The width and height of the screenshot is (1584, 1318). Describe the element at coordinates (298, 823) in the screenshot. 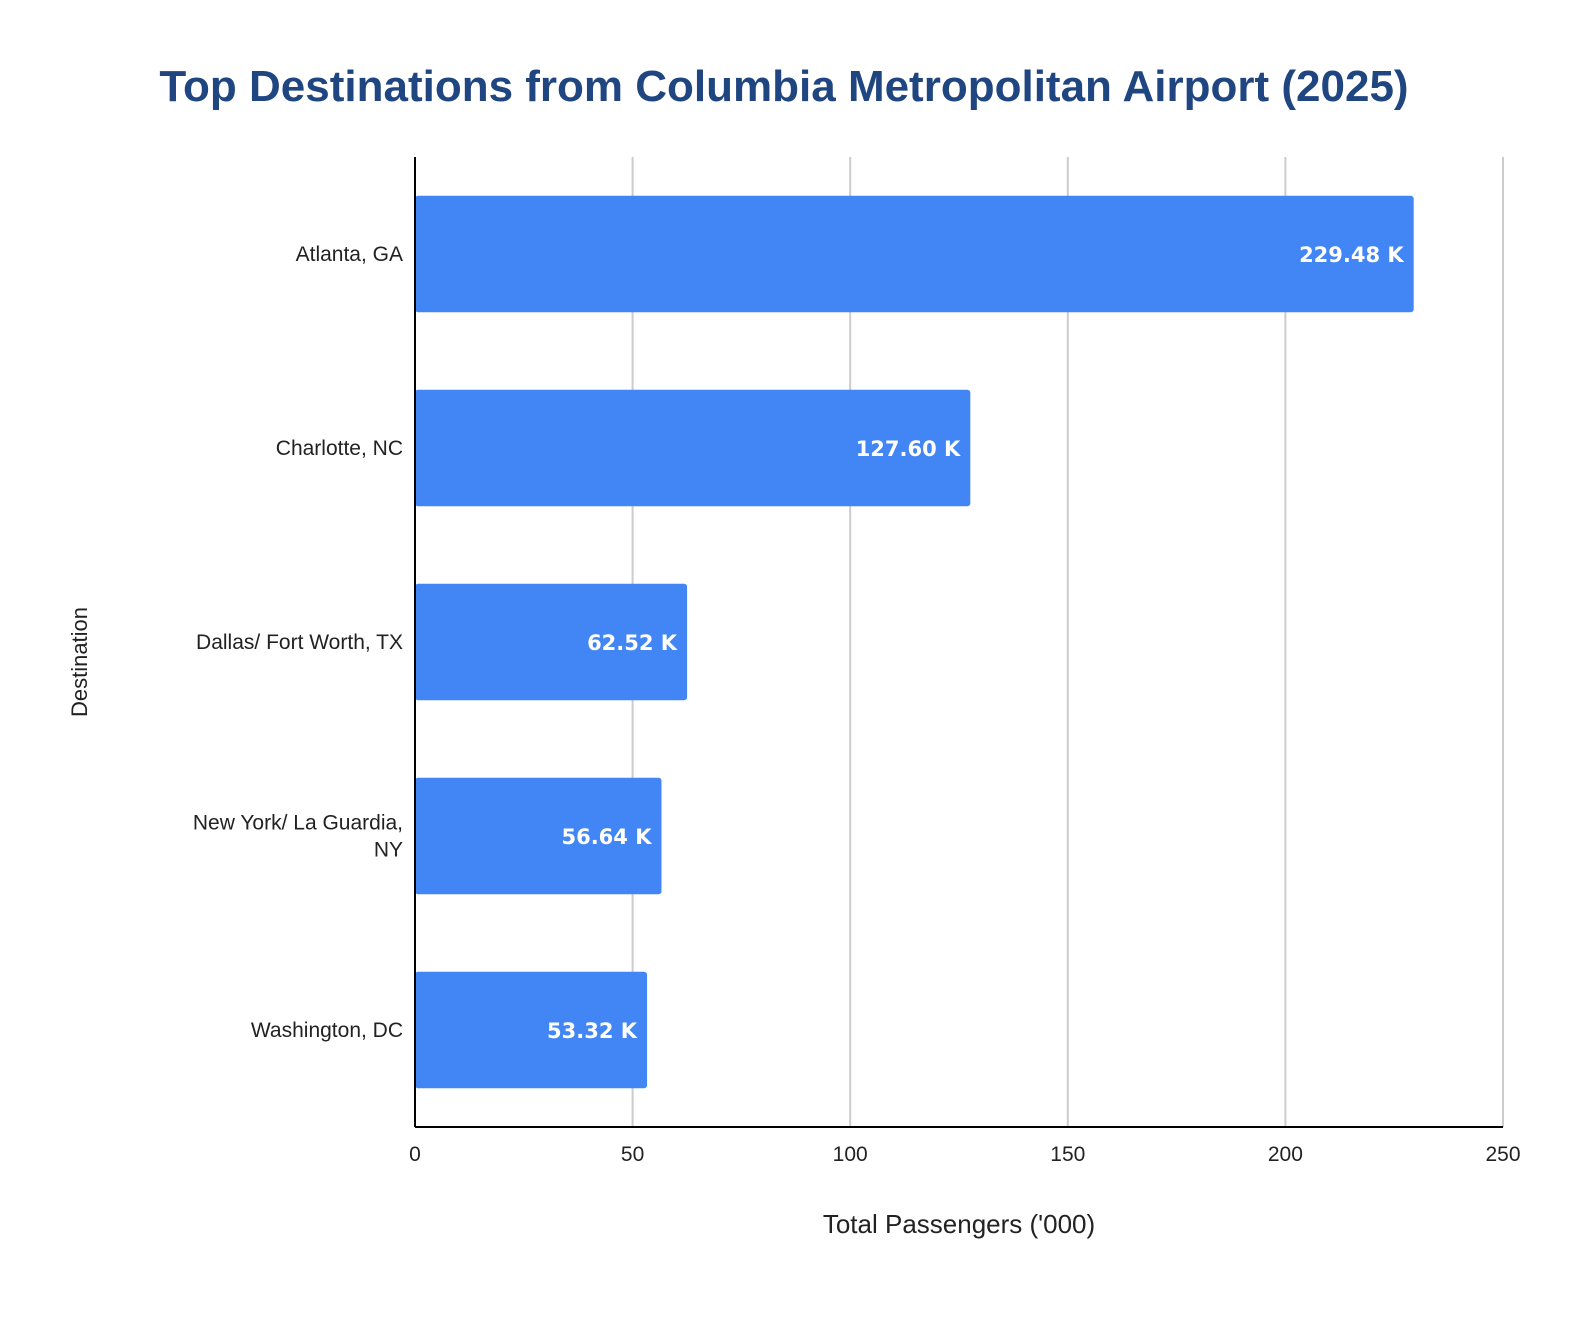

I see `category-label: New York/ La Guardia,` at that location.